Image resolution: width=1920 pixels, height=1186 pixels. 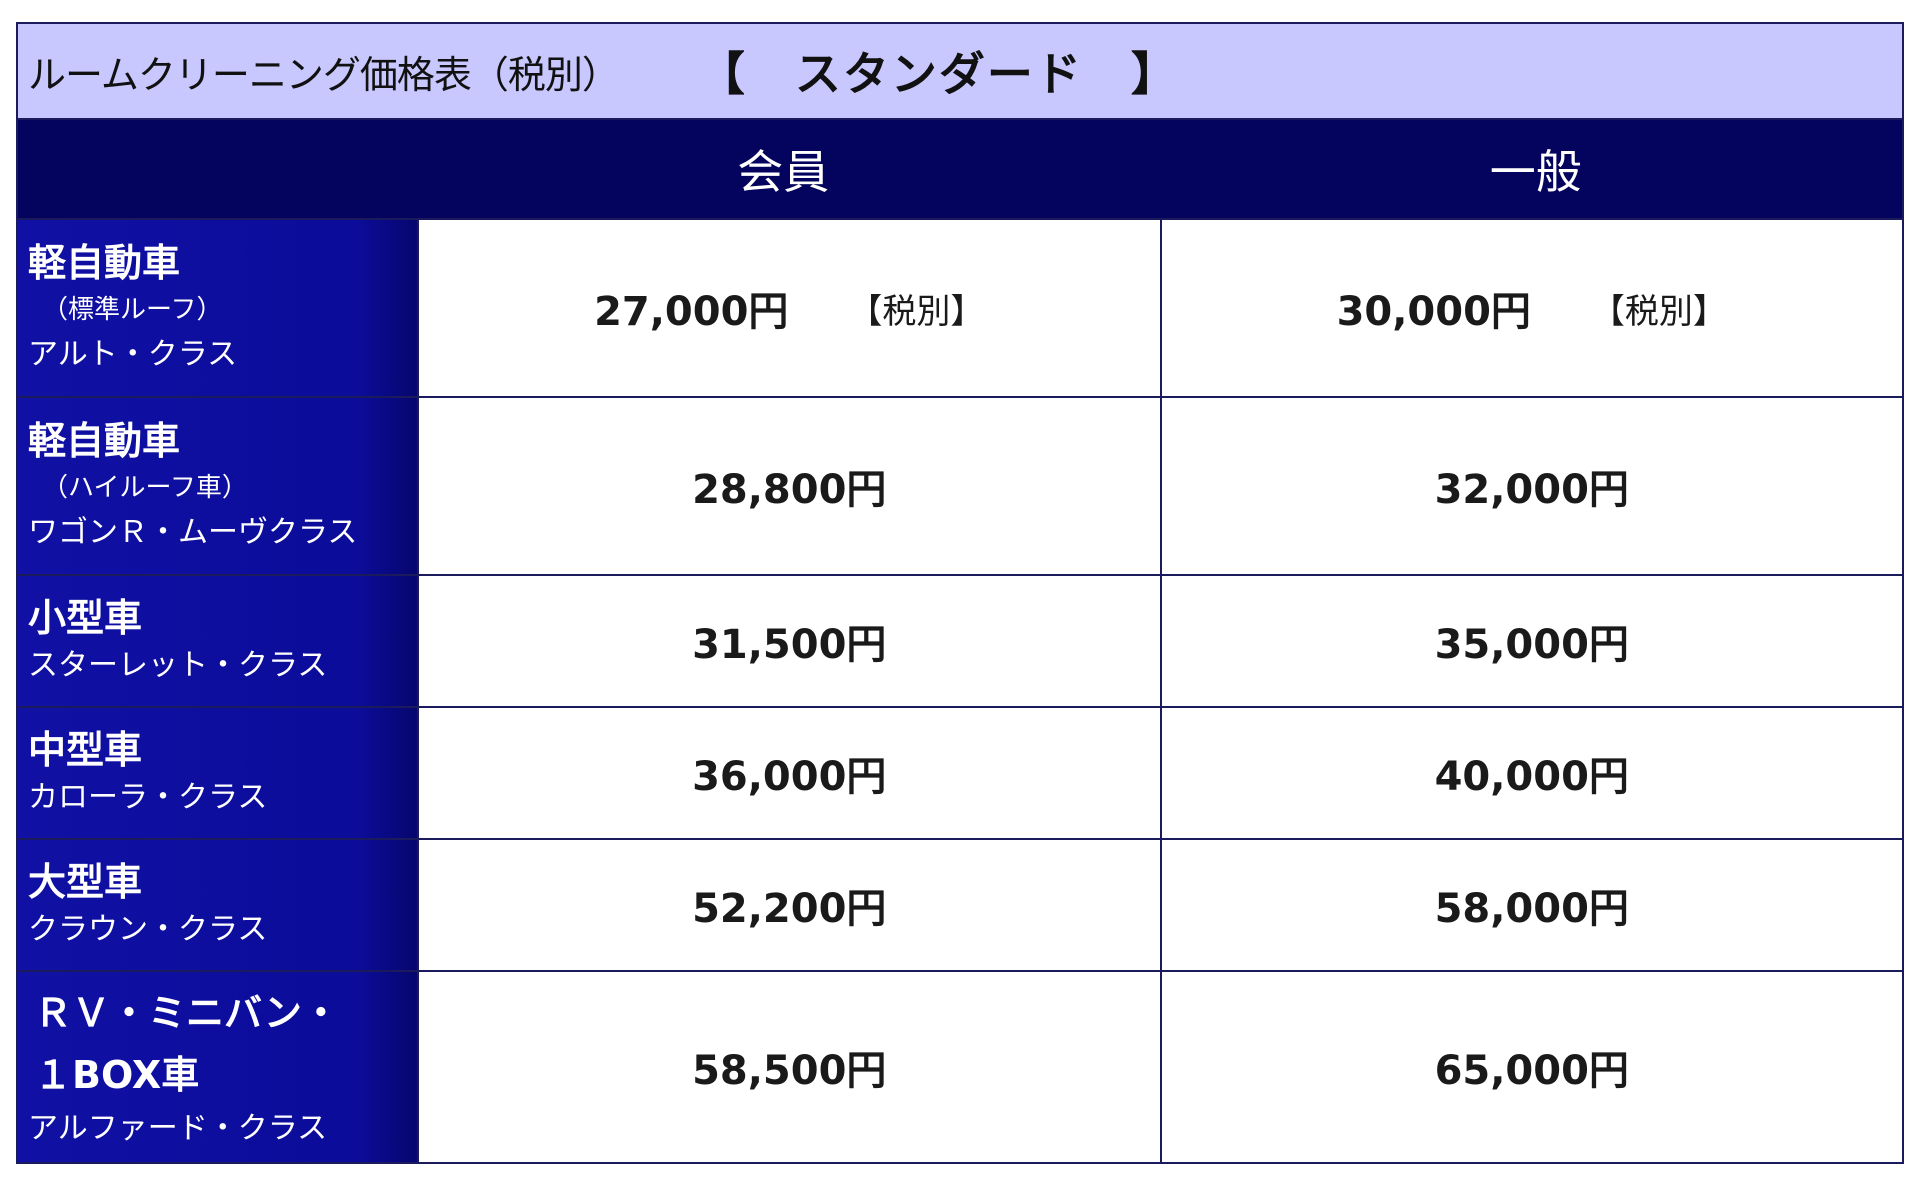 I want to click on title-bar: ルームクリーニング価格表（税別） 【 スタンダード 】, so click(x=960, y=72).